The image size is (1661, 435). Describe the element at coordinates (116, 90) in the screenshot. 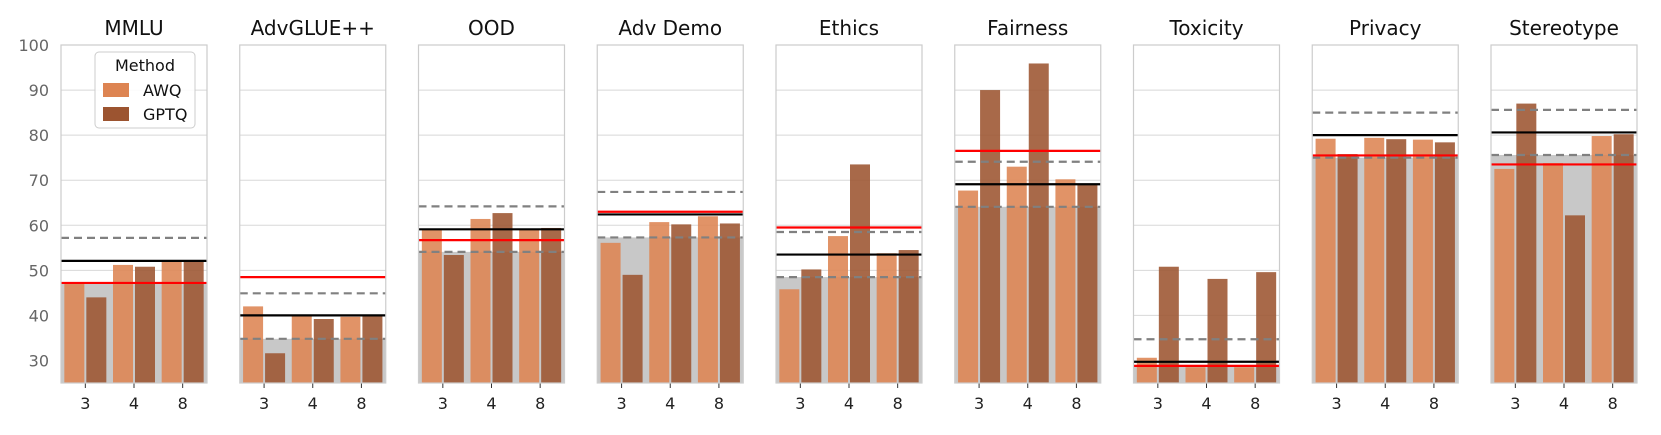

I see `legend-swatch-awq` at that location.